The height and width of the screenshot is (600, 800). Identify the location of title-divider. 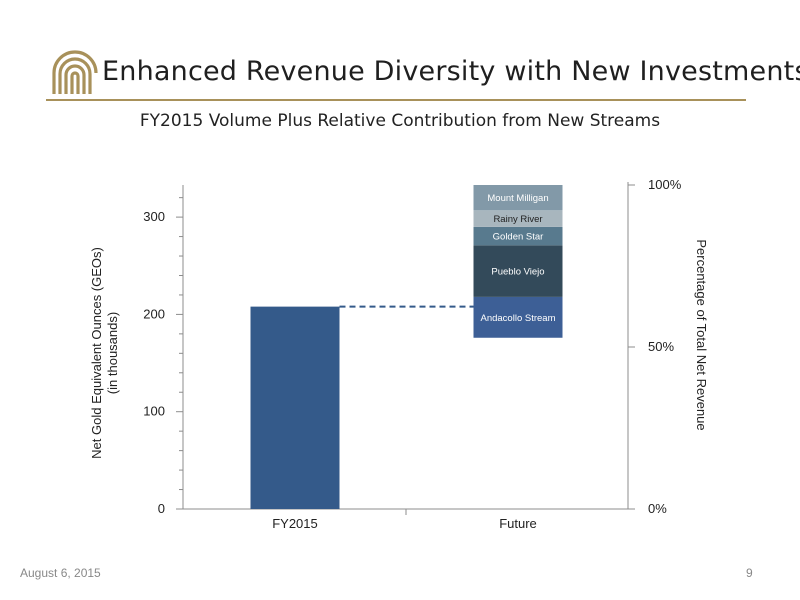
(396, 100).